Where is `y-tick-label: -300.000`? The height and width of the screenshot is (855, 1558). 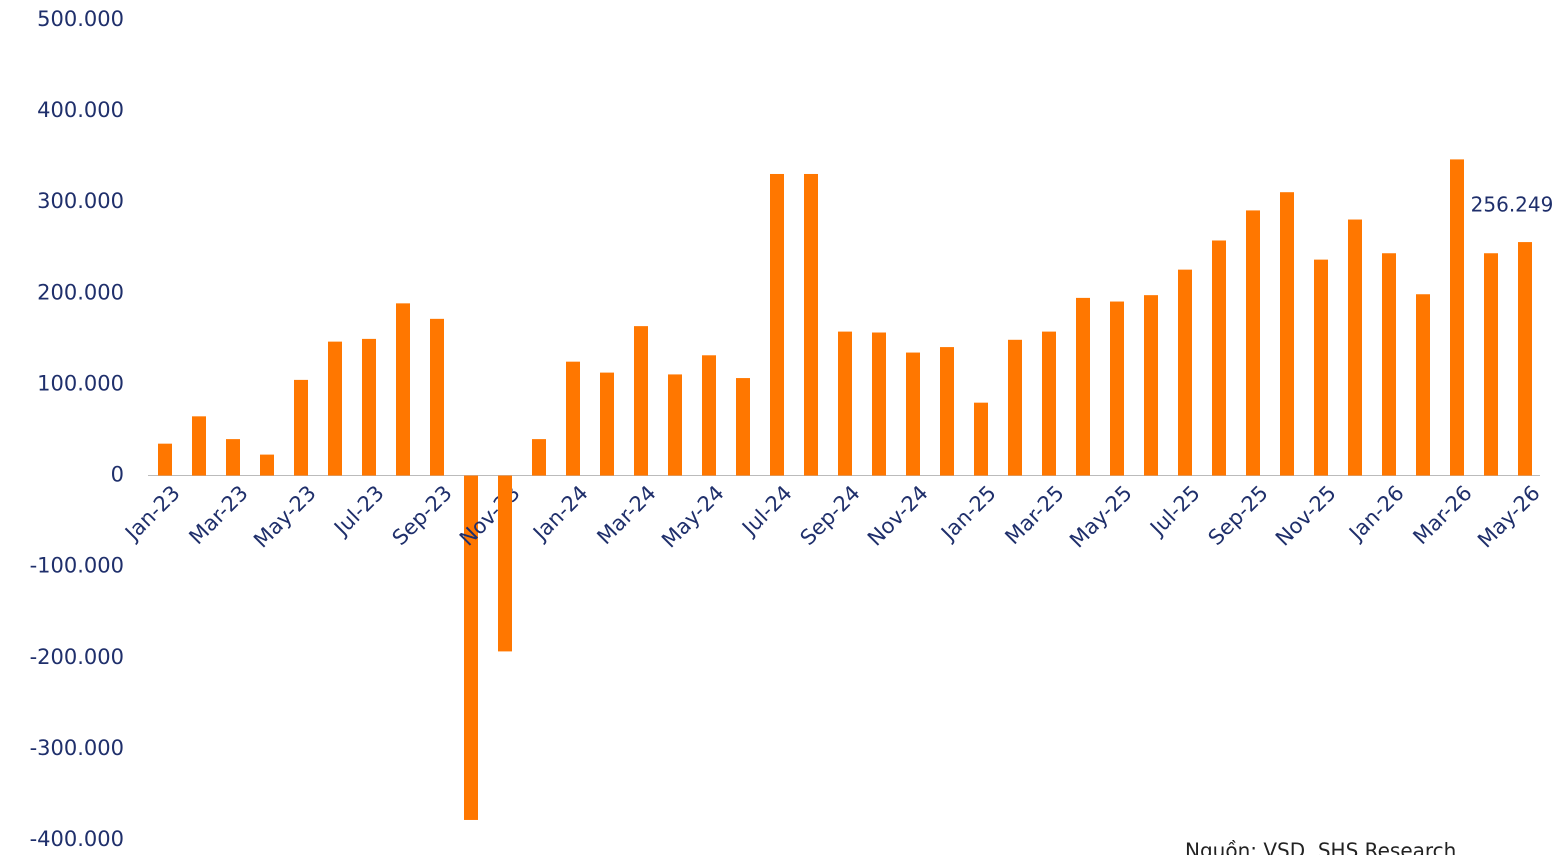
y-tick-label: -300.000 is located at coordinates (77, 748).